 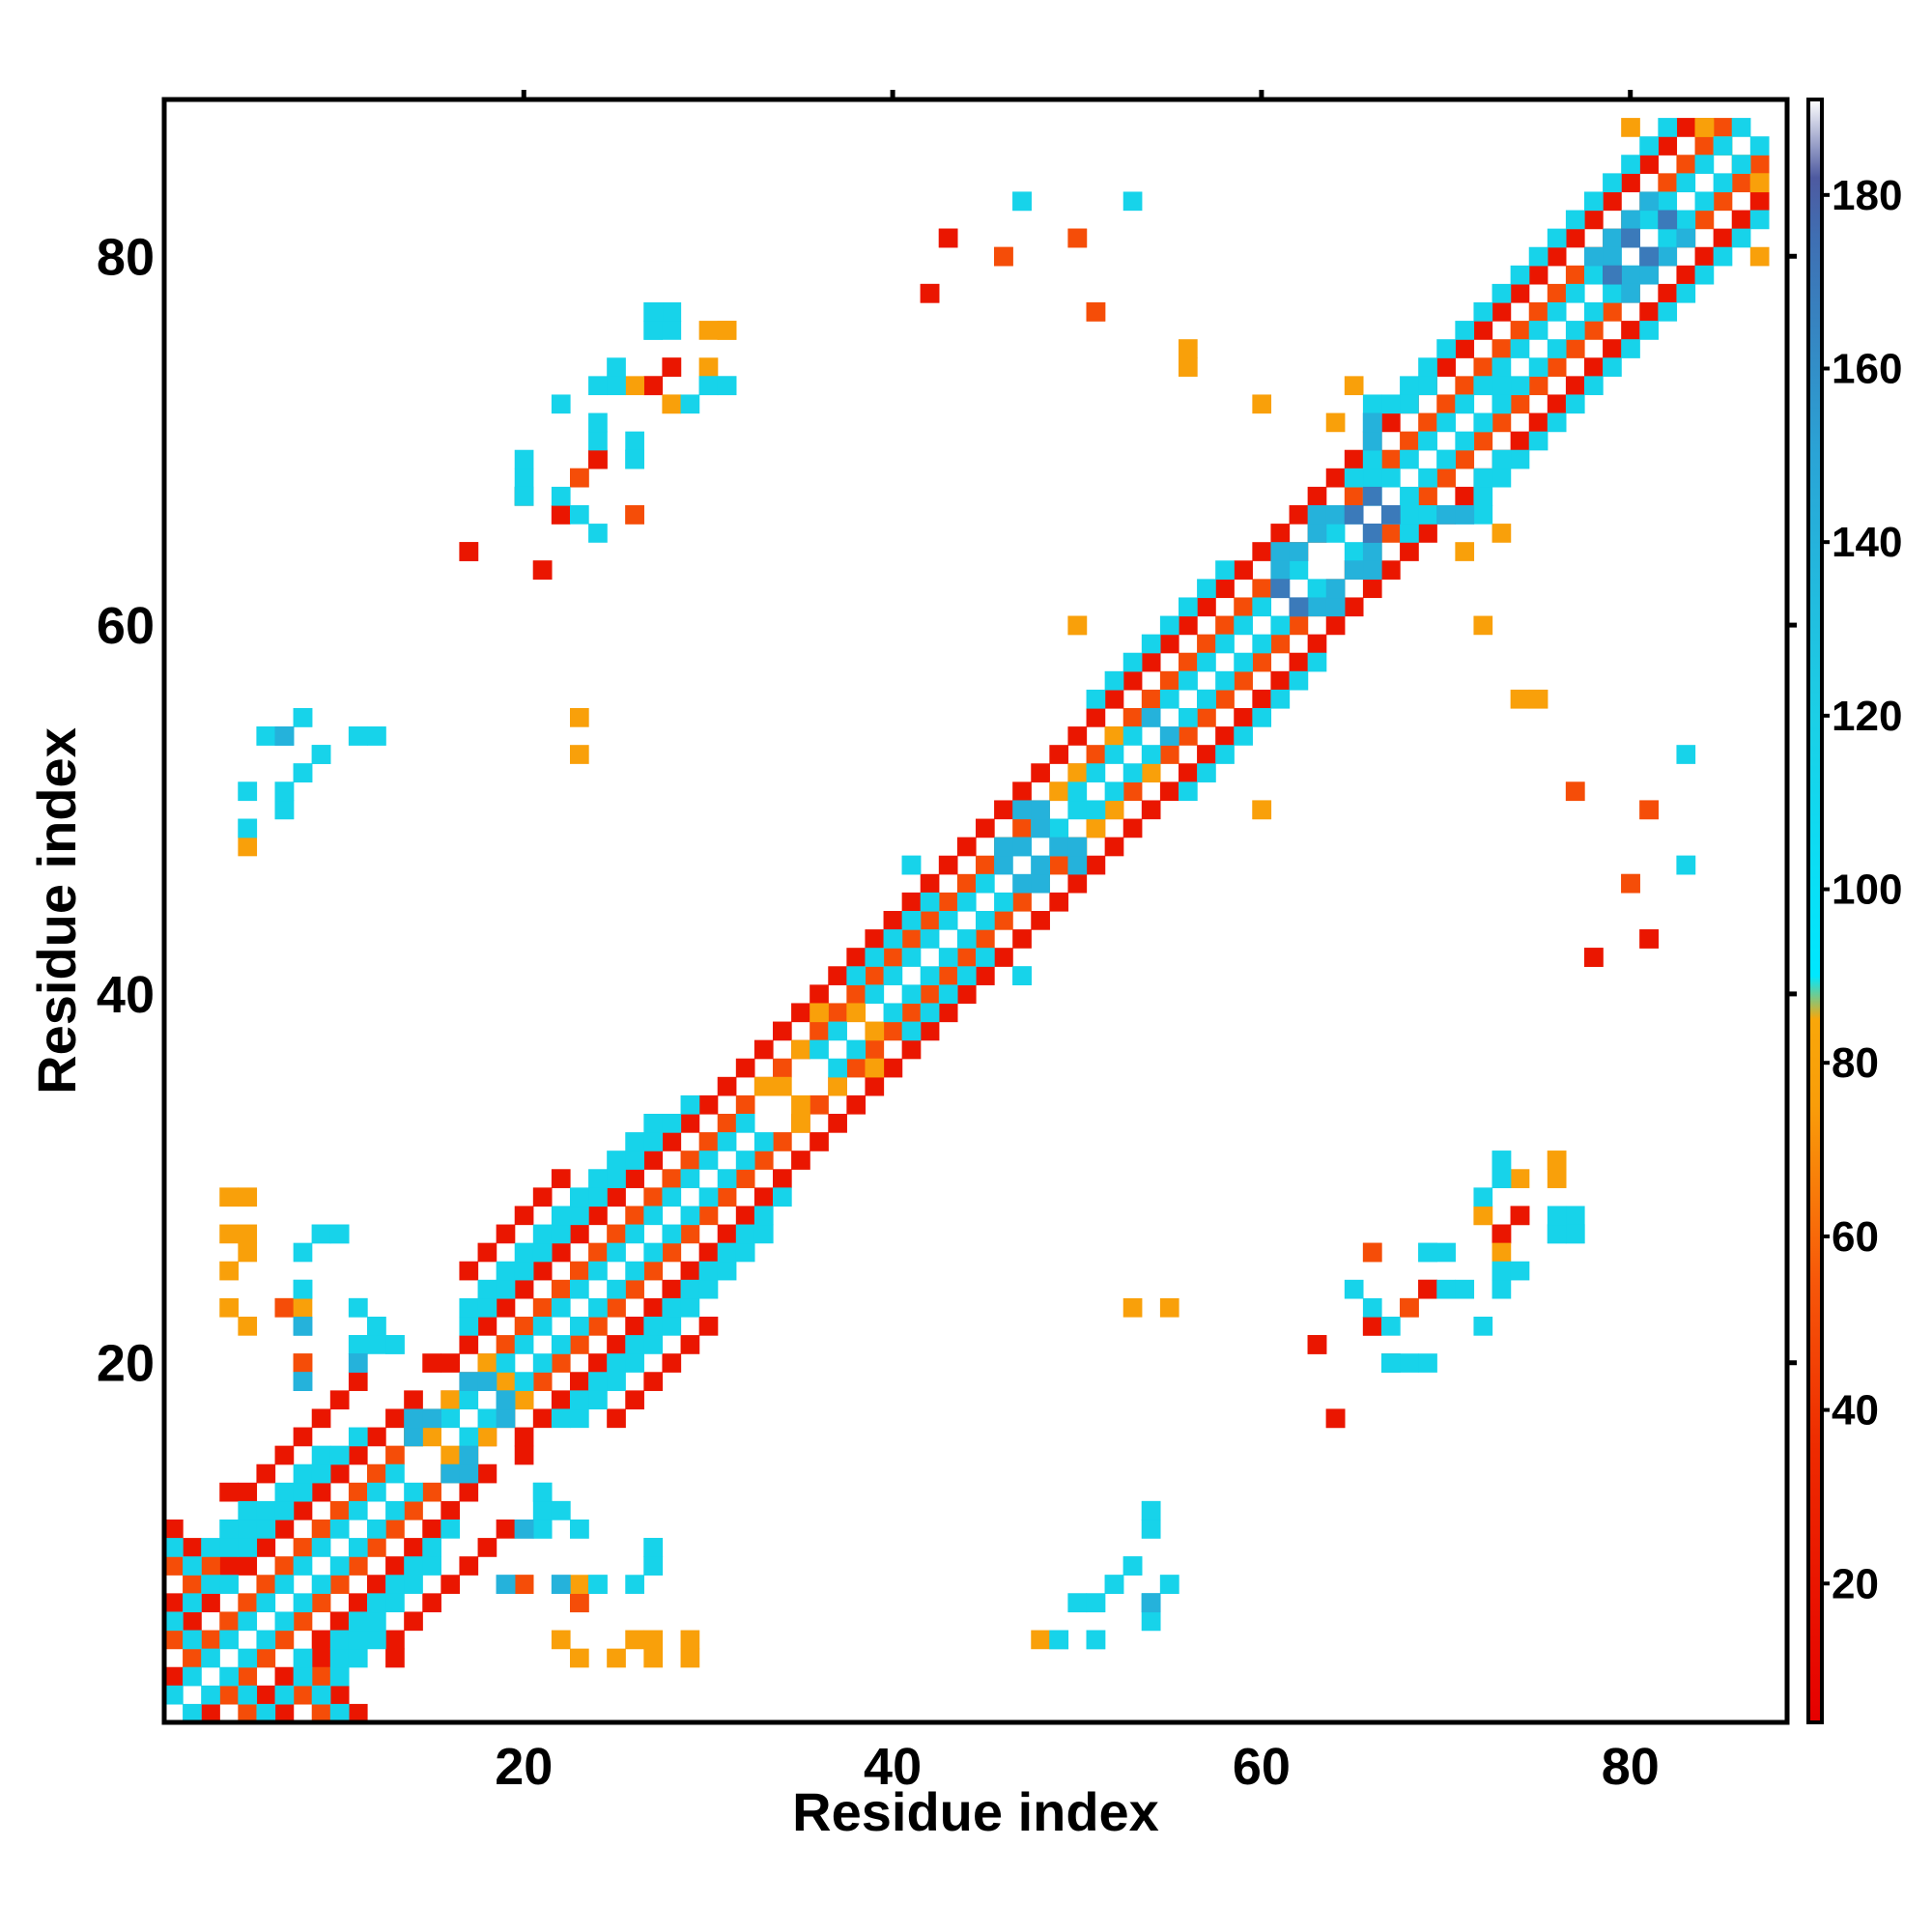 I want to click on colorbar-tick-label: 180, so click(x=1867, y=195).